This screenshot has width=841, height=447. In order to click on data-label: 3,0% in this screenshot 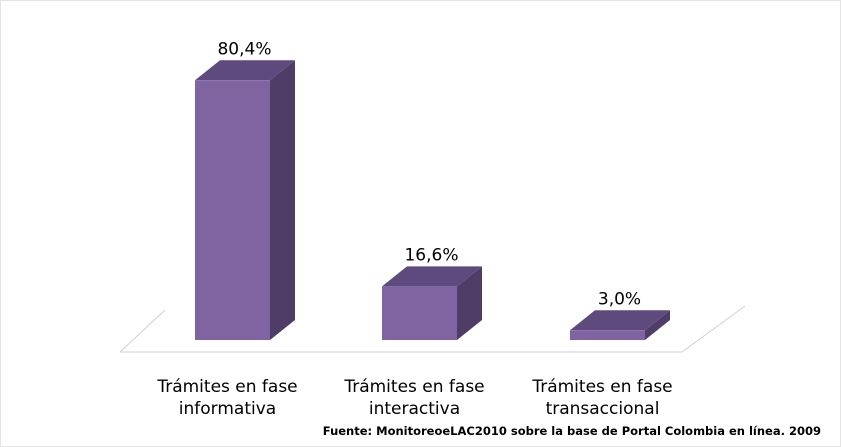, I will do `click(619, 299)`.